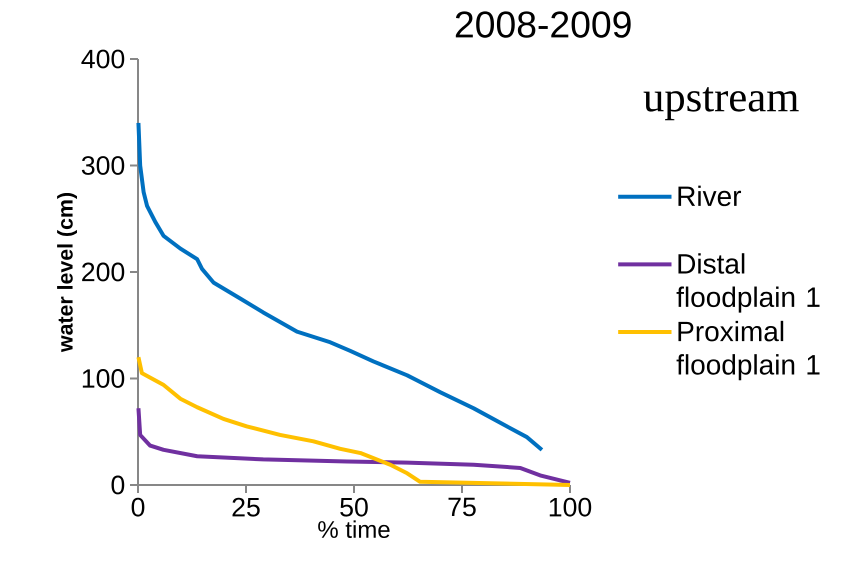 This screenshot has height=585, width=865. Describe the element at coordinates (748, 350) in the screenshot. I see `legend-label: Proximal floodplain 1` at that location.